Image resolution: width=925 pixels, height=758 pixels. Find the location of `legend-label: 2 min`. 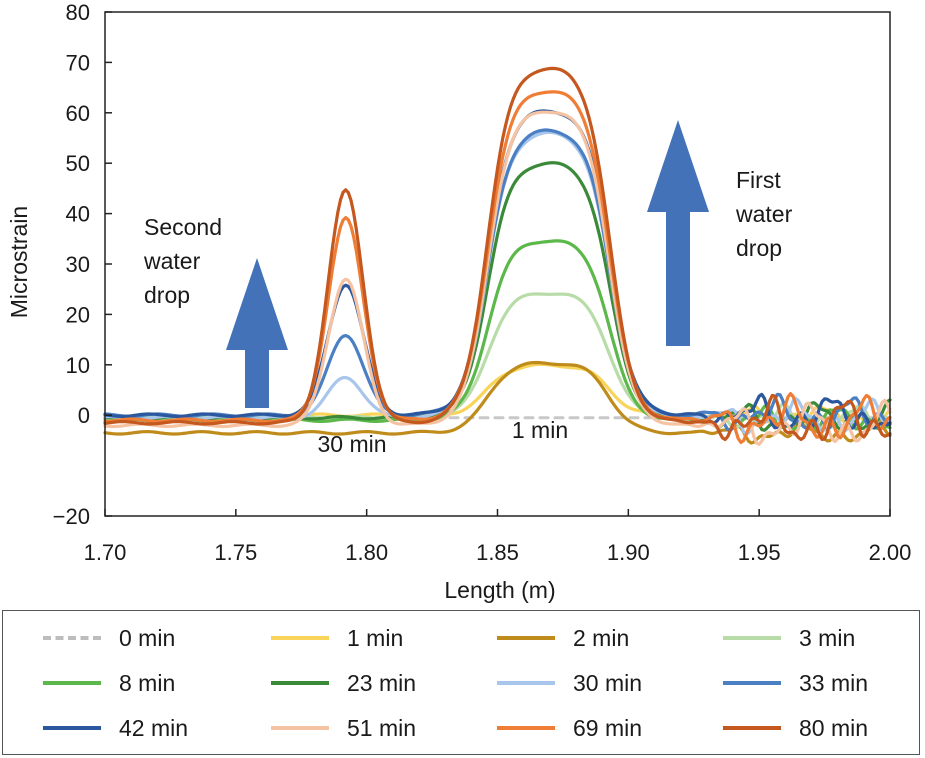

legend-label: 2 min is located at coordinates (601, 637).